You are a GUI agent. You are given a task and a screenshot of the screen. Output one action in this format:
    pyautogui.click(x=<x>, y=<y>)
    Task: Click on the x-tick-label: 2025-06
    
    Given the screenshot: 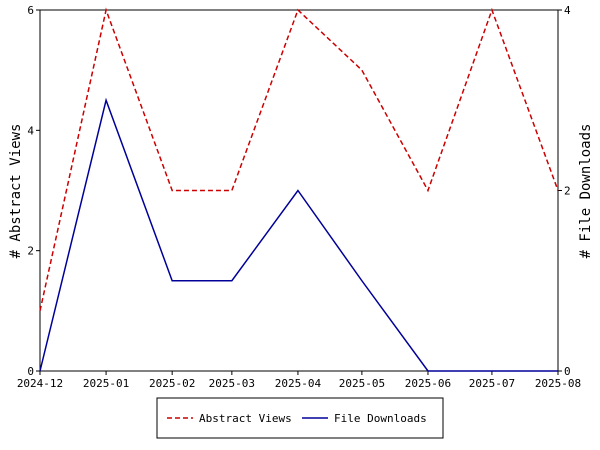 What is the action you would take?
    pyautogui.click(x=428, y=383)
    